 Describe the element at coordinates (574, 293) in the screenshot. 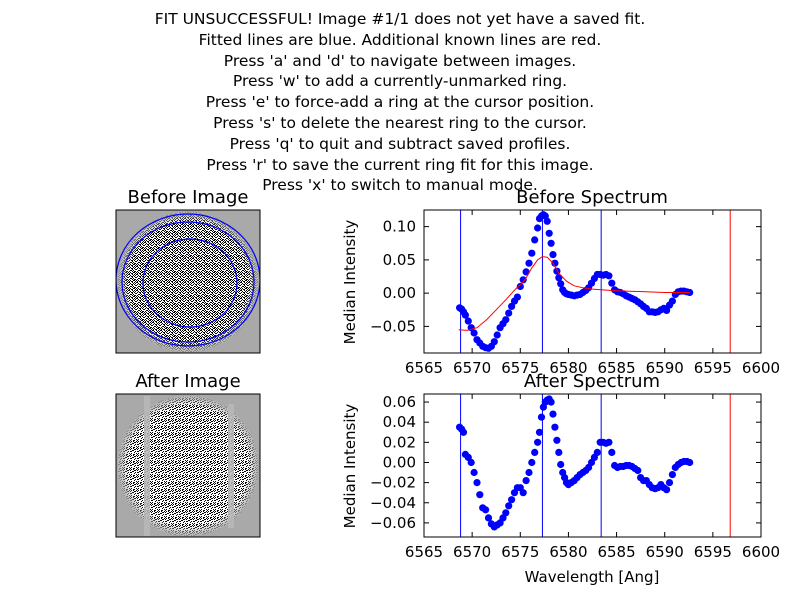

I see `model-fit-line` at that location.